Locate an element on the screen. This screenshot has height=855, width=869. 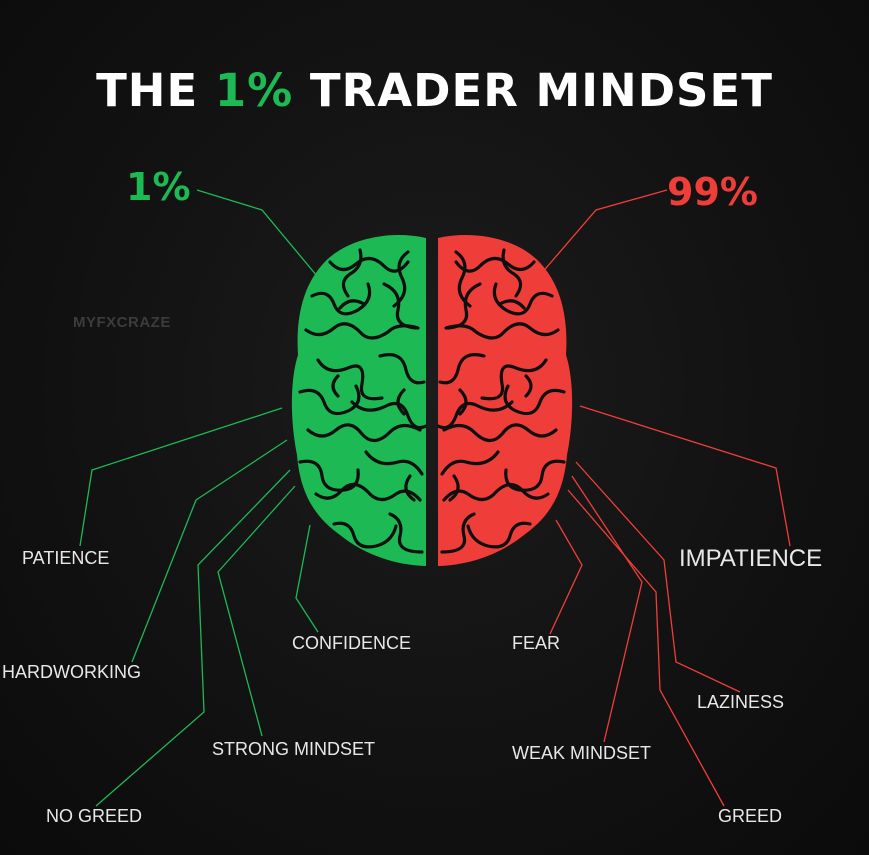
trait-patience: PATIENCE is located at coordinates (66, 558).